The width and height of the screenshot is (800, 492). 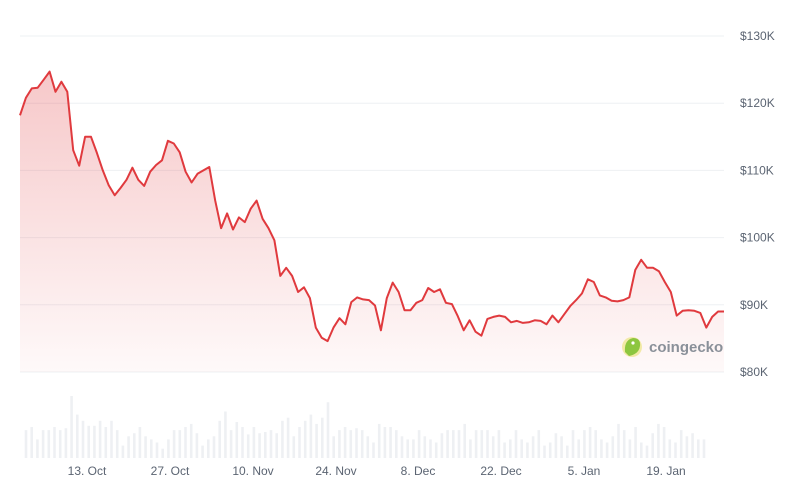 I want to click on x-tick-label: 22. Dec, so click(x=500, y=471).